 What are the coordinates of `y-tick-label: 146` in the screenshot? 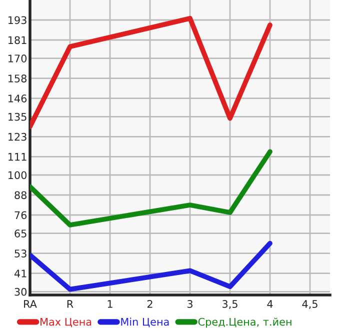 It's located at (17, 98).